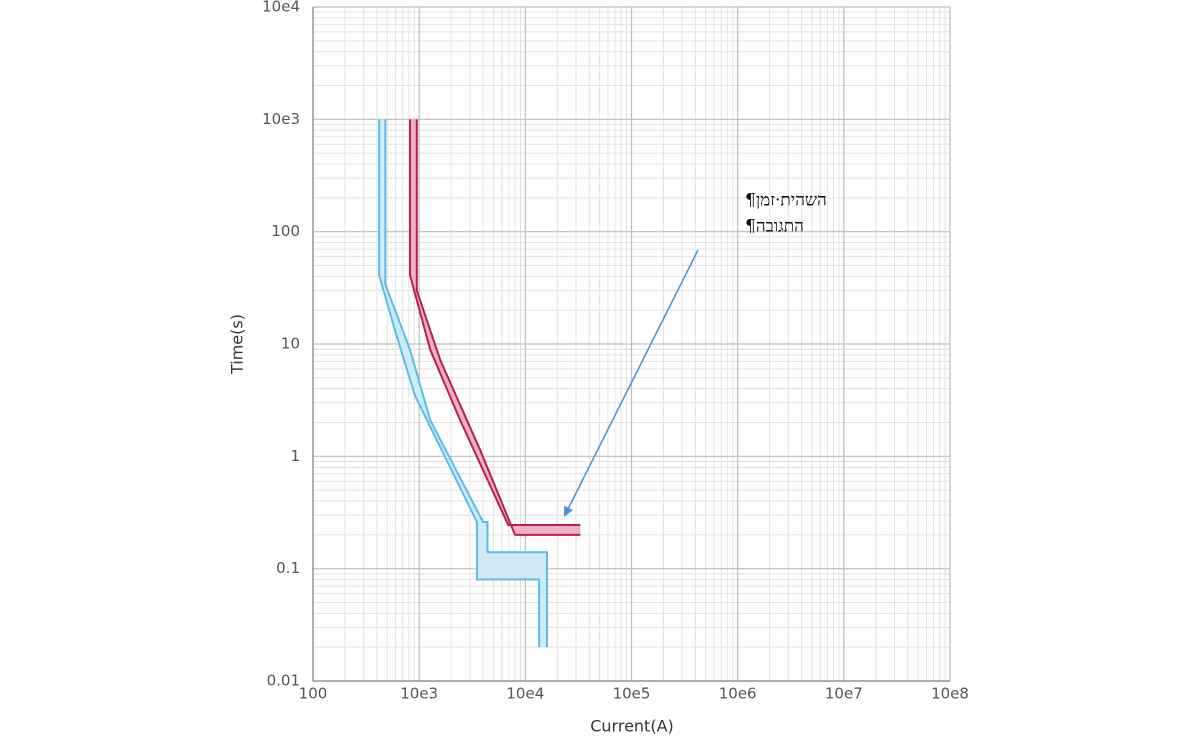 The image size is (1200, 737). Describe the element at coordinates (281, 8) in the screenshot. I see `y-tick-label: 10e4` at that location.